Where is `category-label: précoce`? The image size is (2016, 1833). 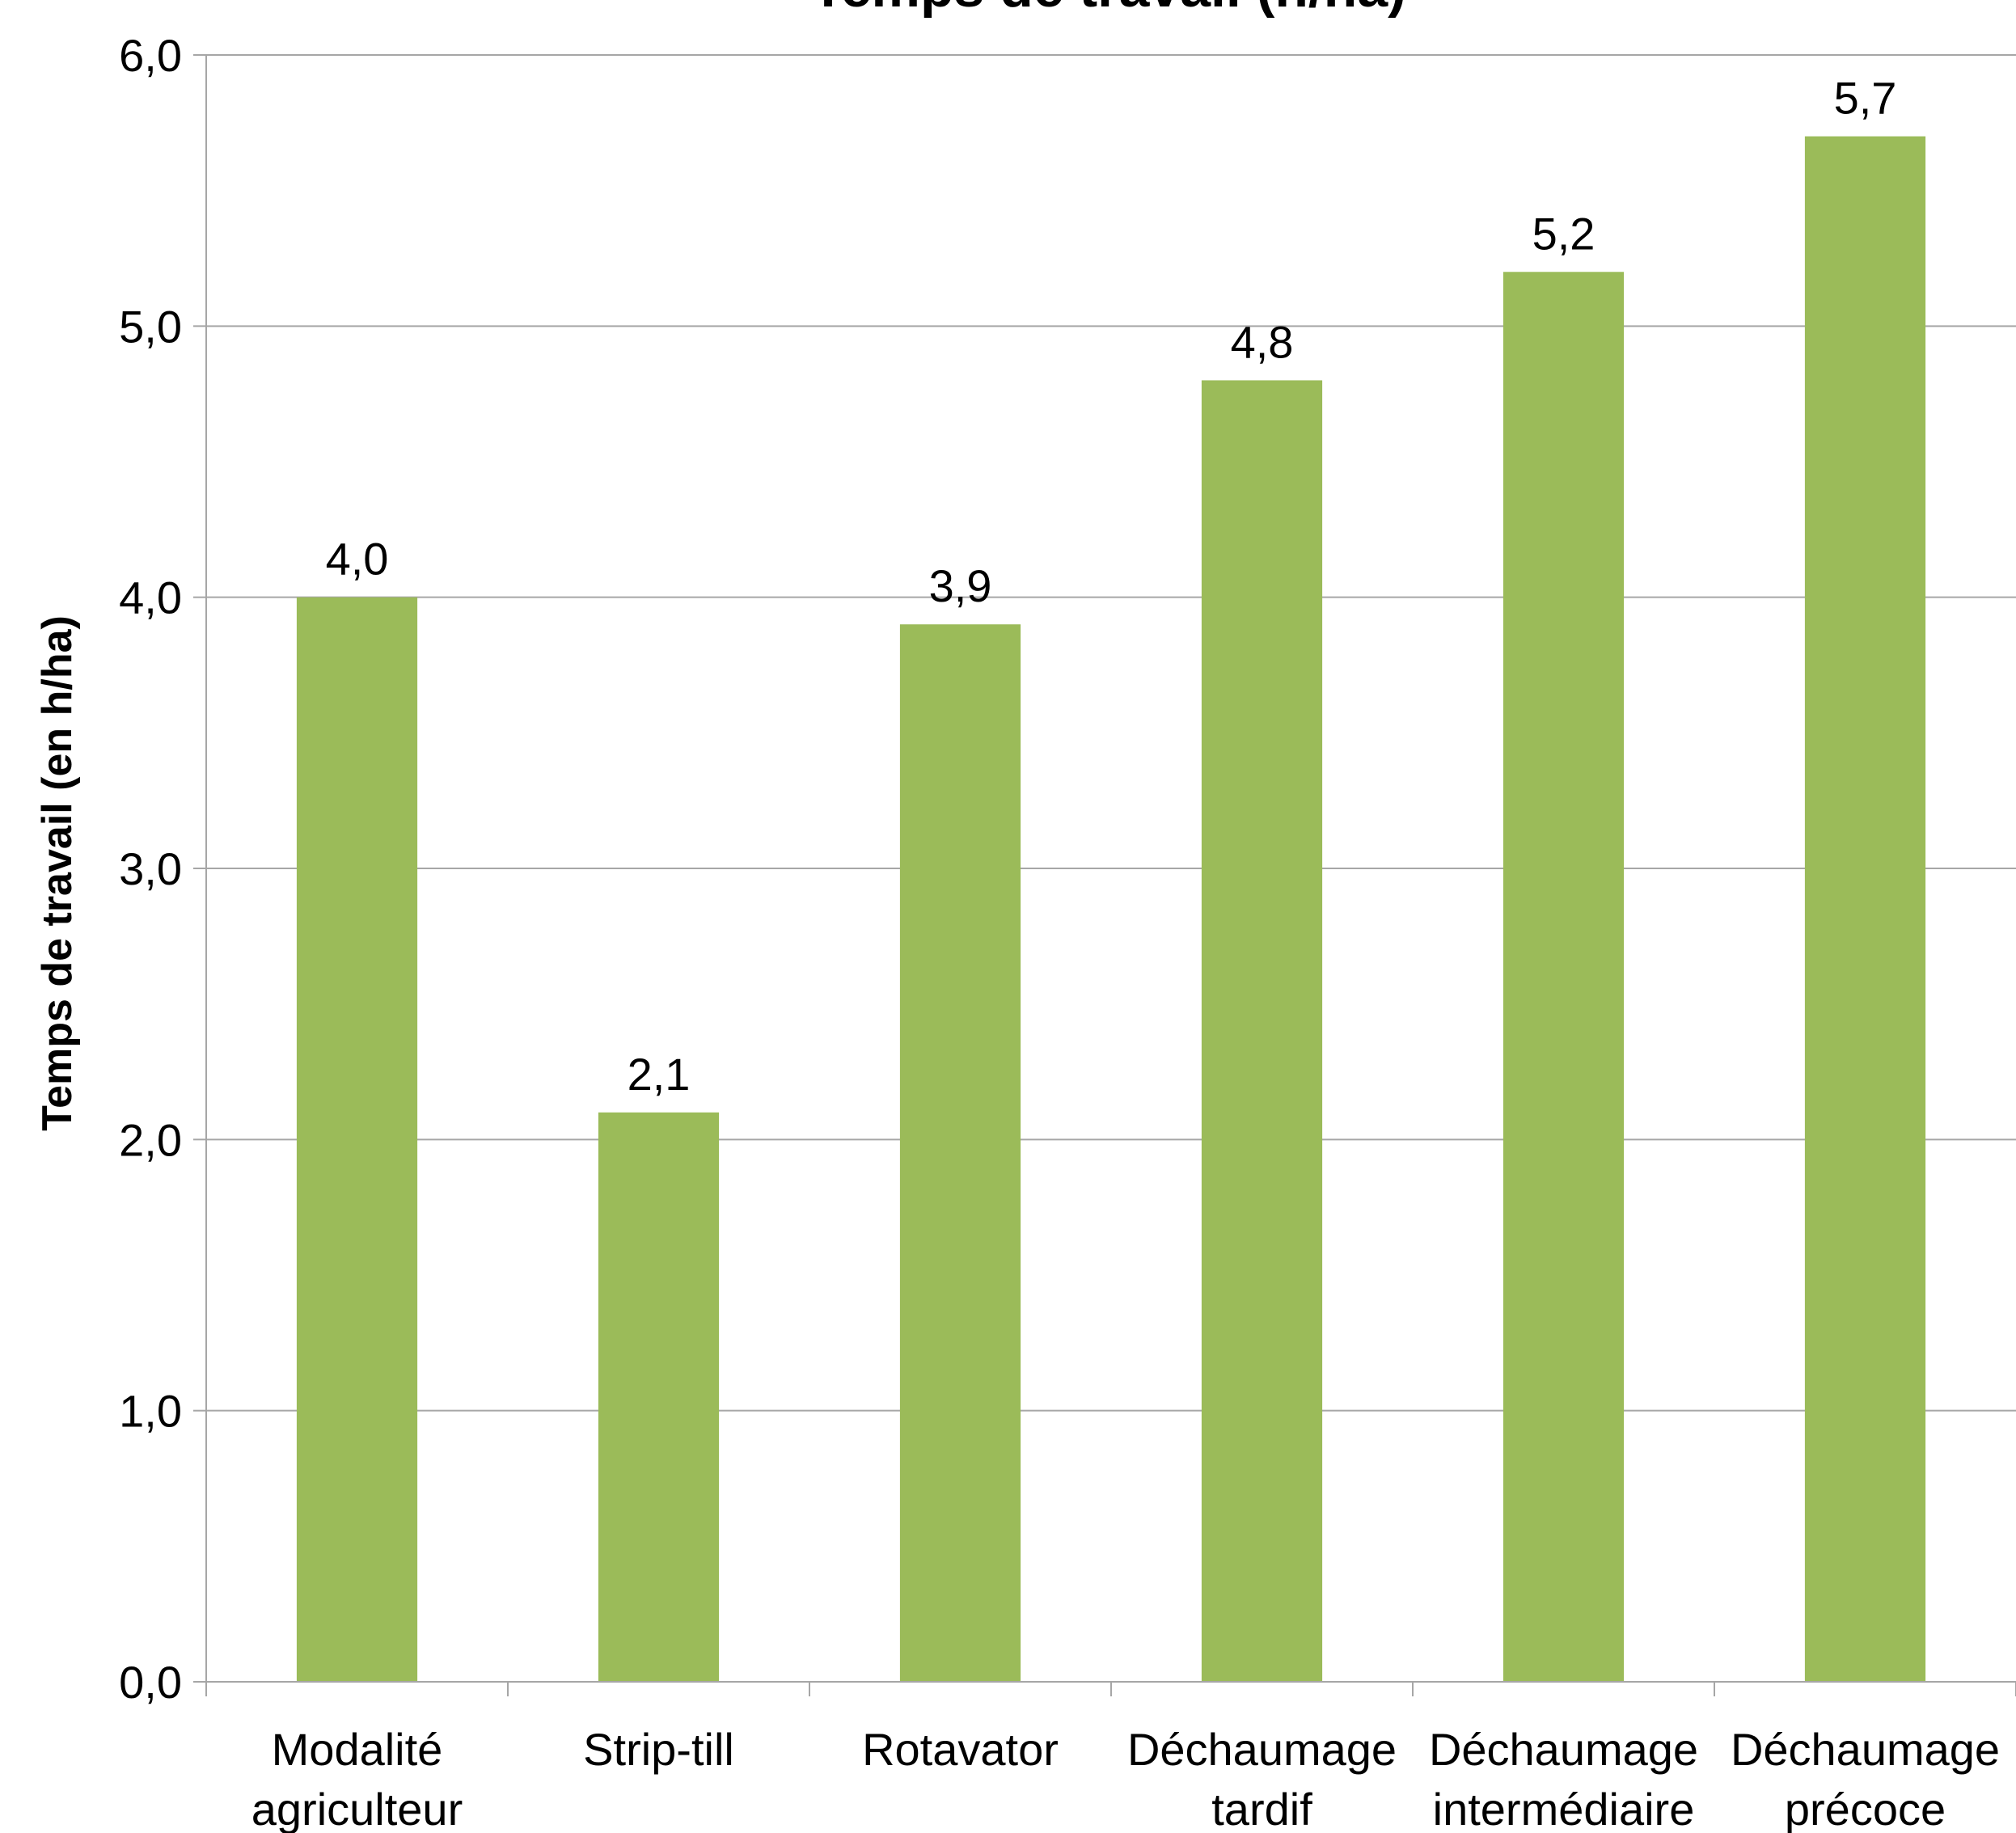 category-label: précoce is located at coordinates (1865, 1808).